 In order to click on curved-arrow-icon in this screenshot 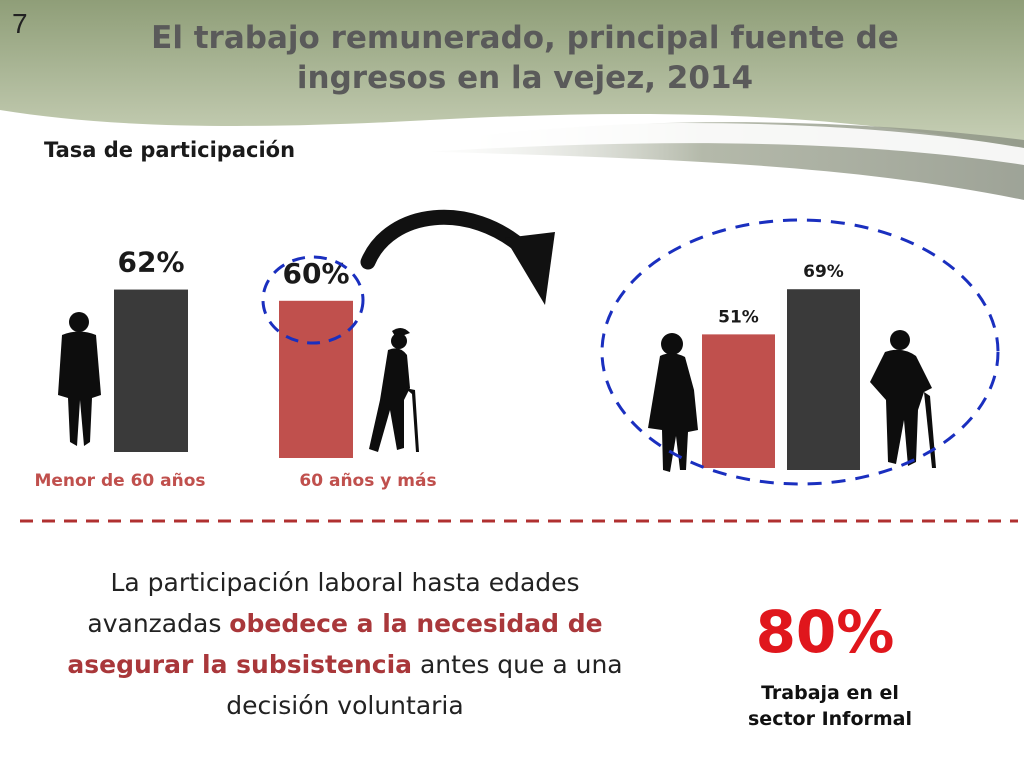, I will do `click(457, 257)`.